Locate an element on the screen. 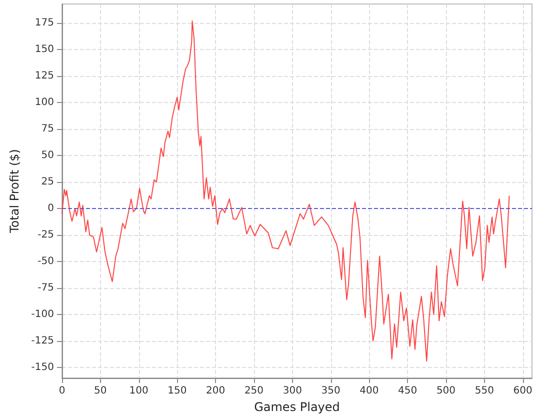 The width and height of the screenshot is (540, 420). y-tick-label: 175 is located at coordinates (44, 23).